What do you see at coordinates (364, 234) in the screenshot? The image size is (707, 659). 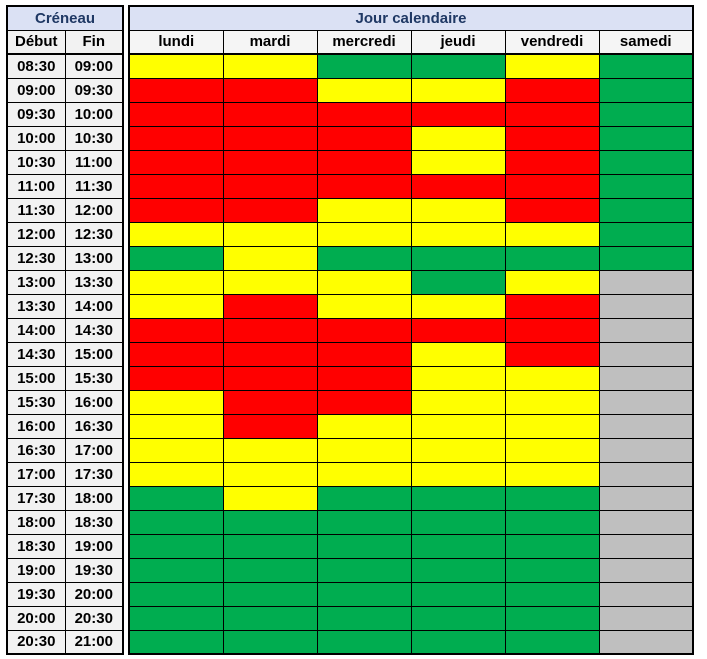 I see `slot-cell-mercredi-12:00` at bounding box center [364, 234].